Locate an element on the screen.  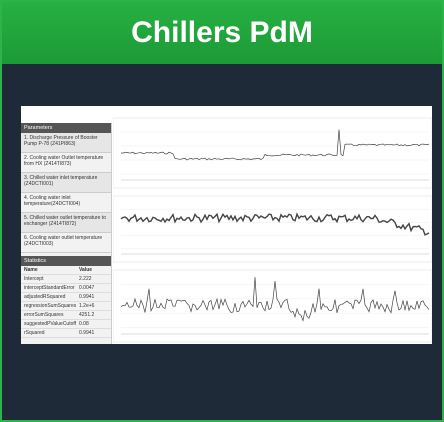
cell: 0.08 is located at coordinates (84, 324).